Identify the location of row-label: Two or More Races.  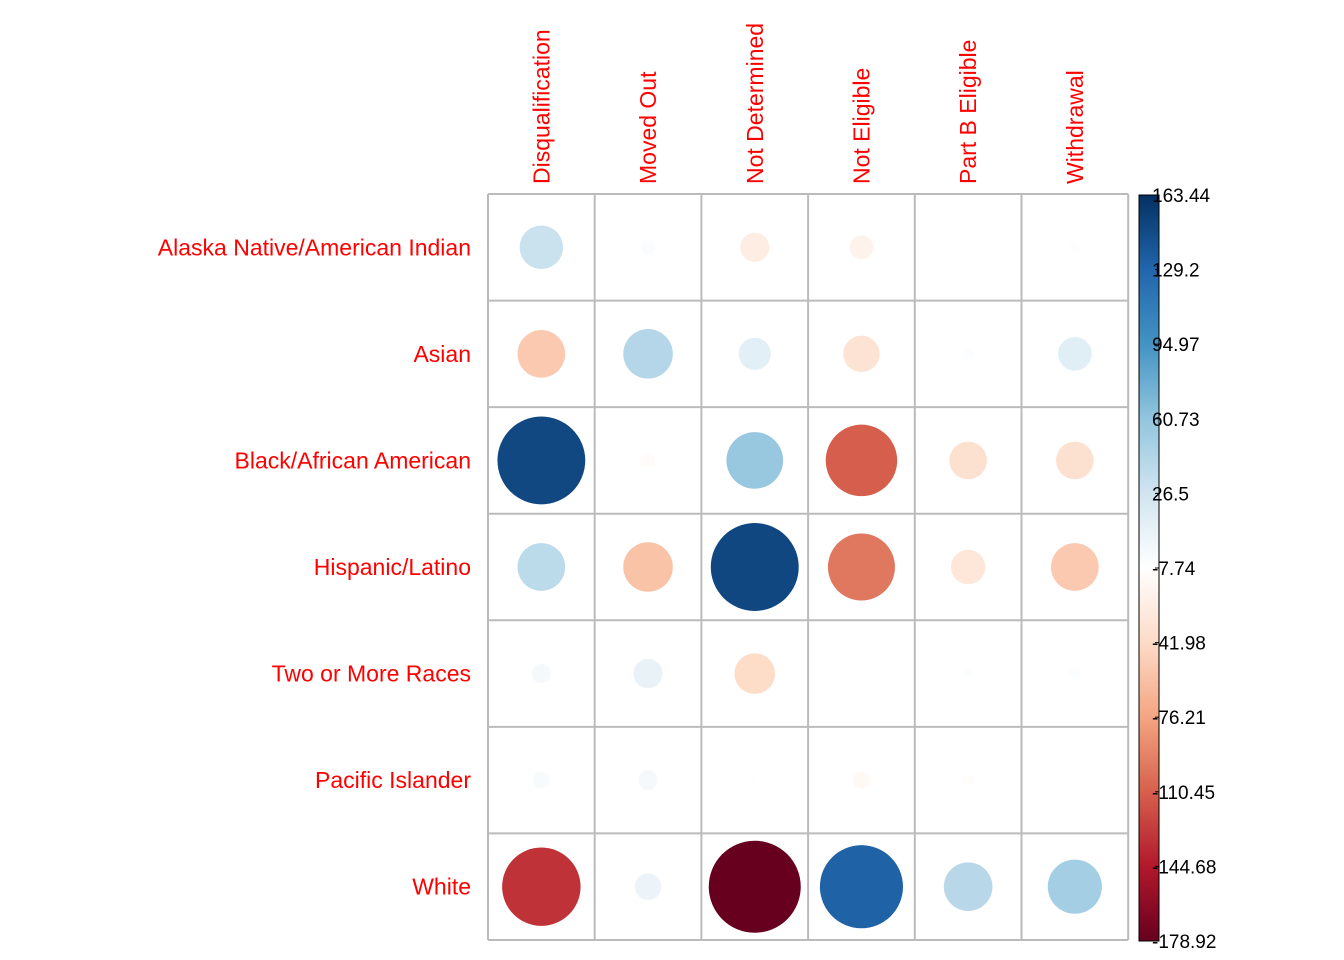
(371, 674).